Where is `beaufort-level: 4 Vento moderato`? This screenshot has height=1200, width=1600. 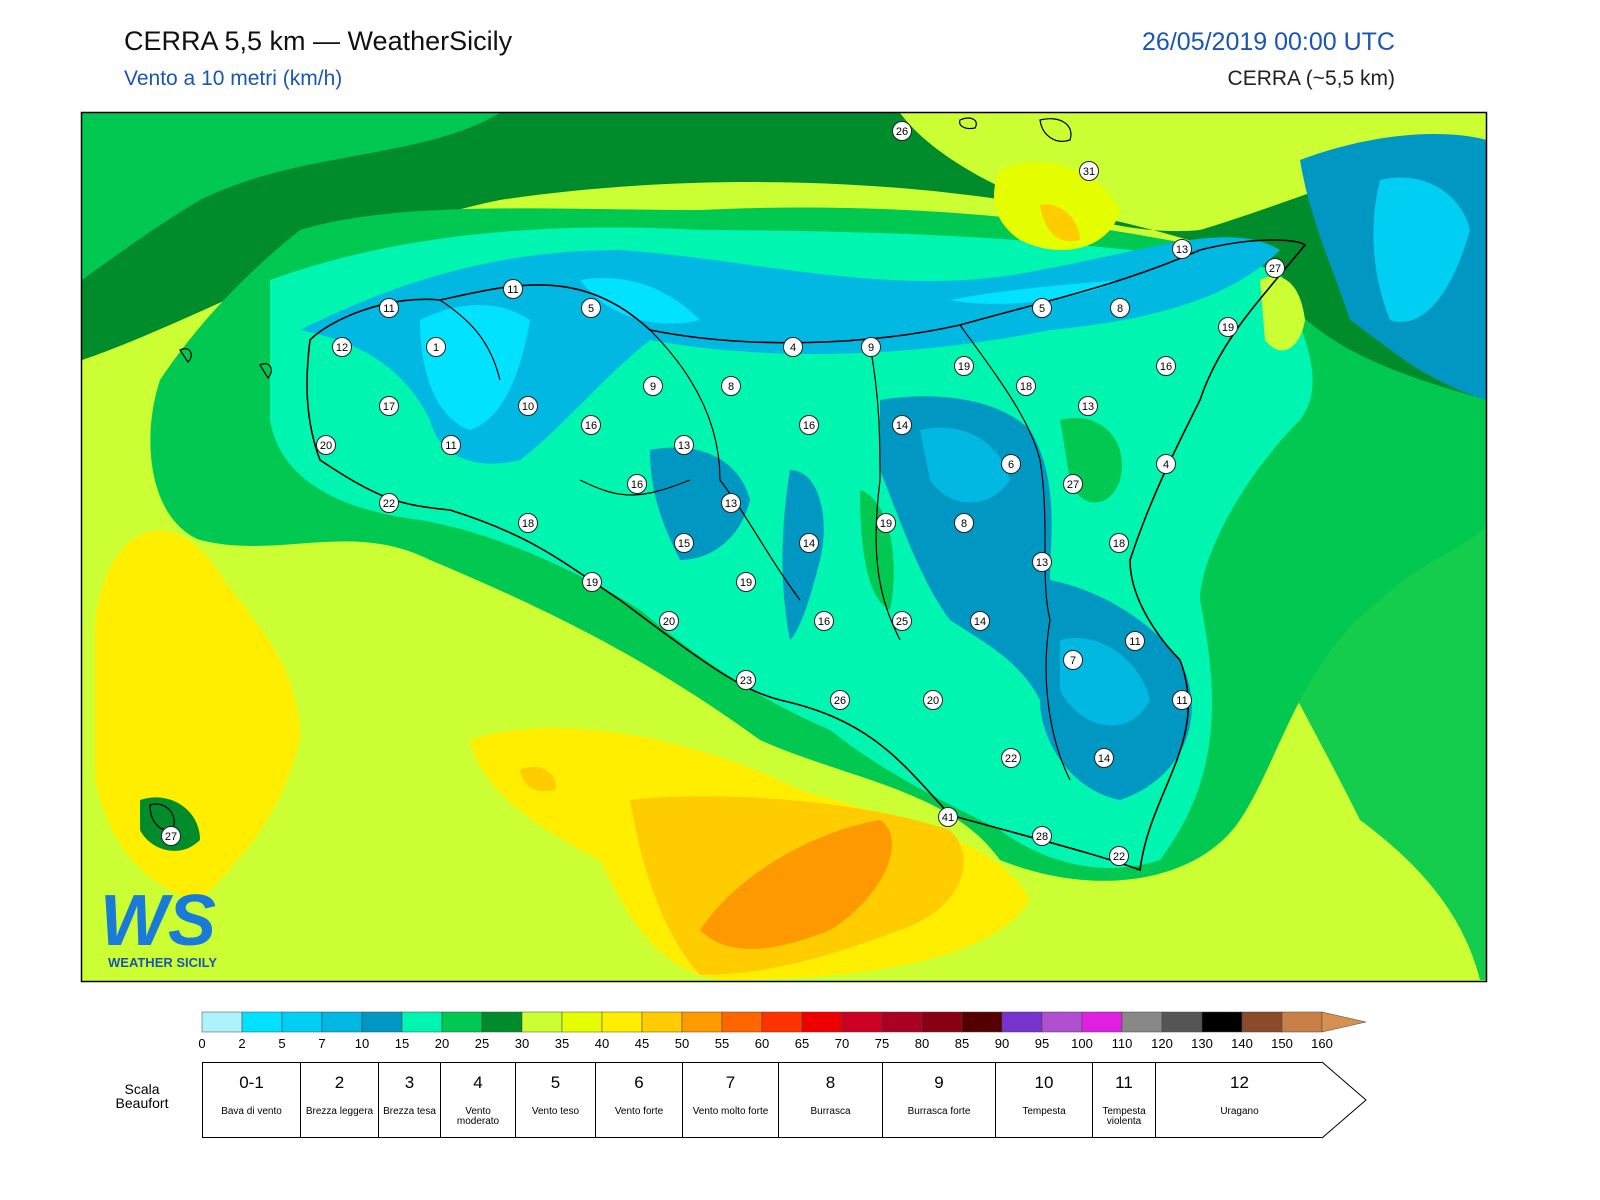
beaufort-level: 4 Vento moderato is located at coordinates (478, 1100).